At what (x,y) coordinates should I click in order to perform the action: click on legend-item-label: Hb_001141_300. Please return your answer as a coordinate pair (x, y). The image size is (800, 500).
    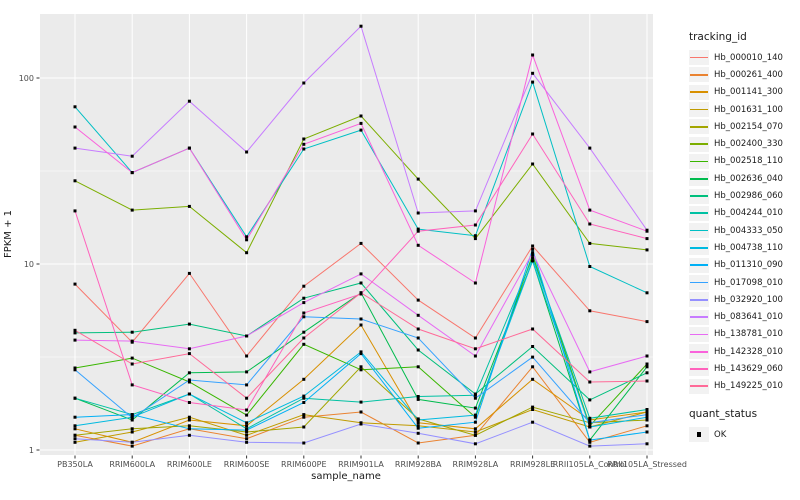
    Looking at the image, I should click on (748, 92).